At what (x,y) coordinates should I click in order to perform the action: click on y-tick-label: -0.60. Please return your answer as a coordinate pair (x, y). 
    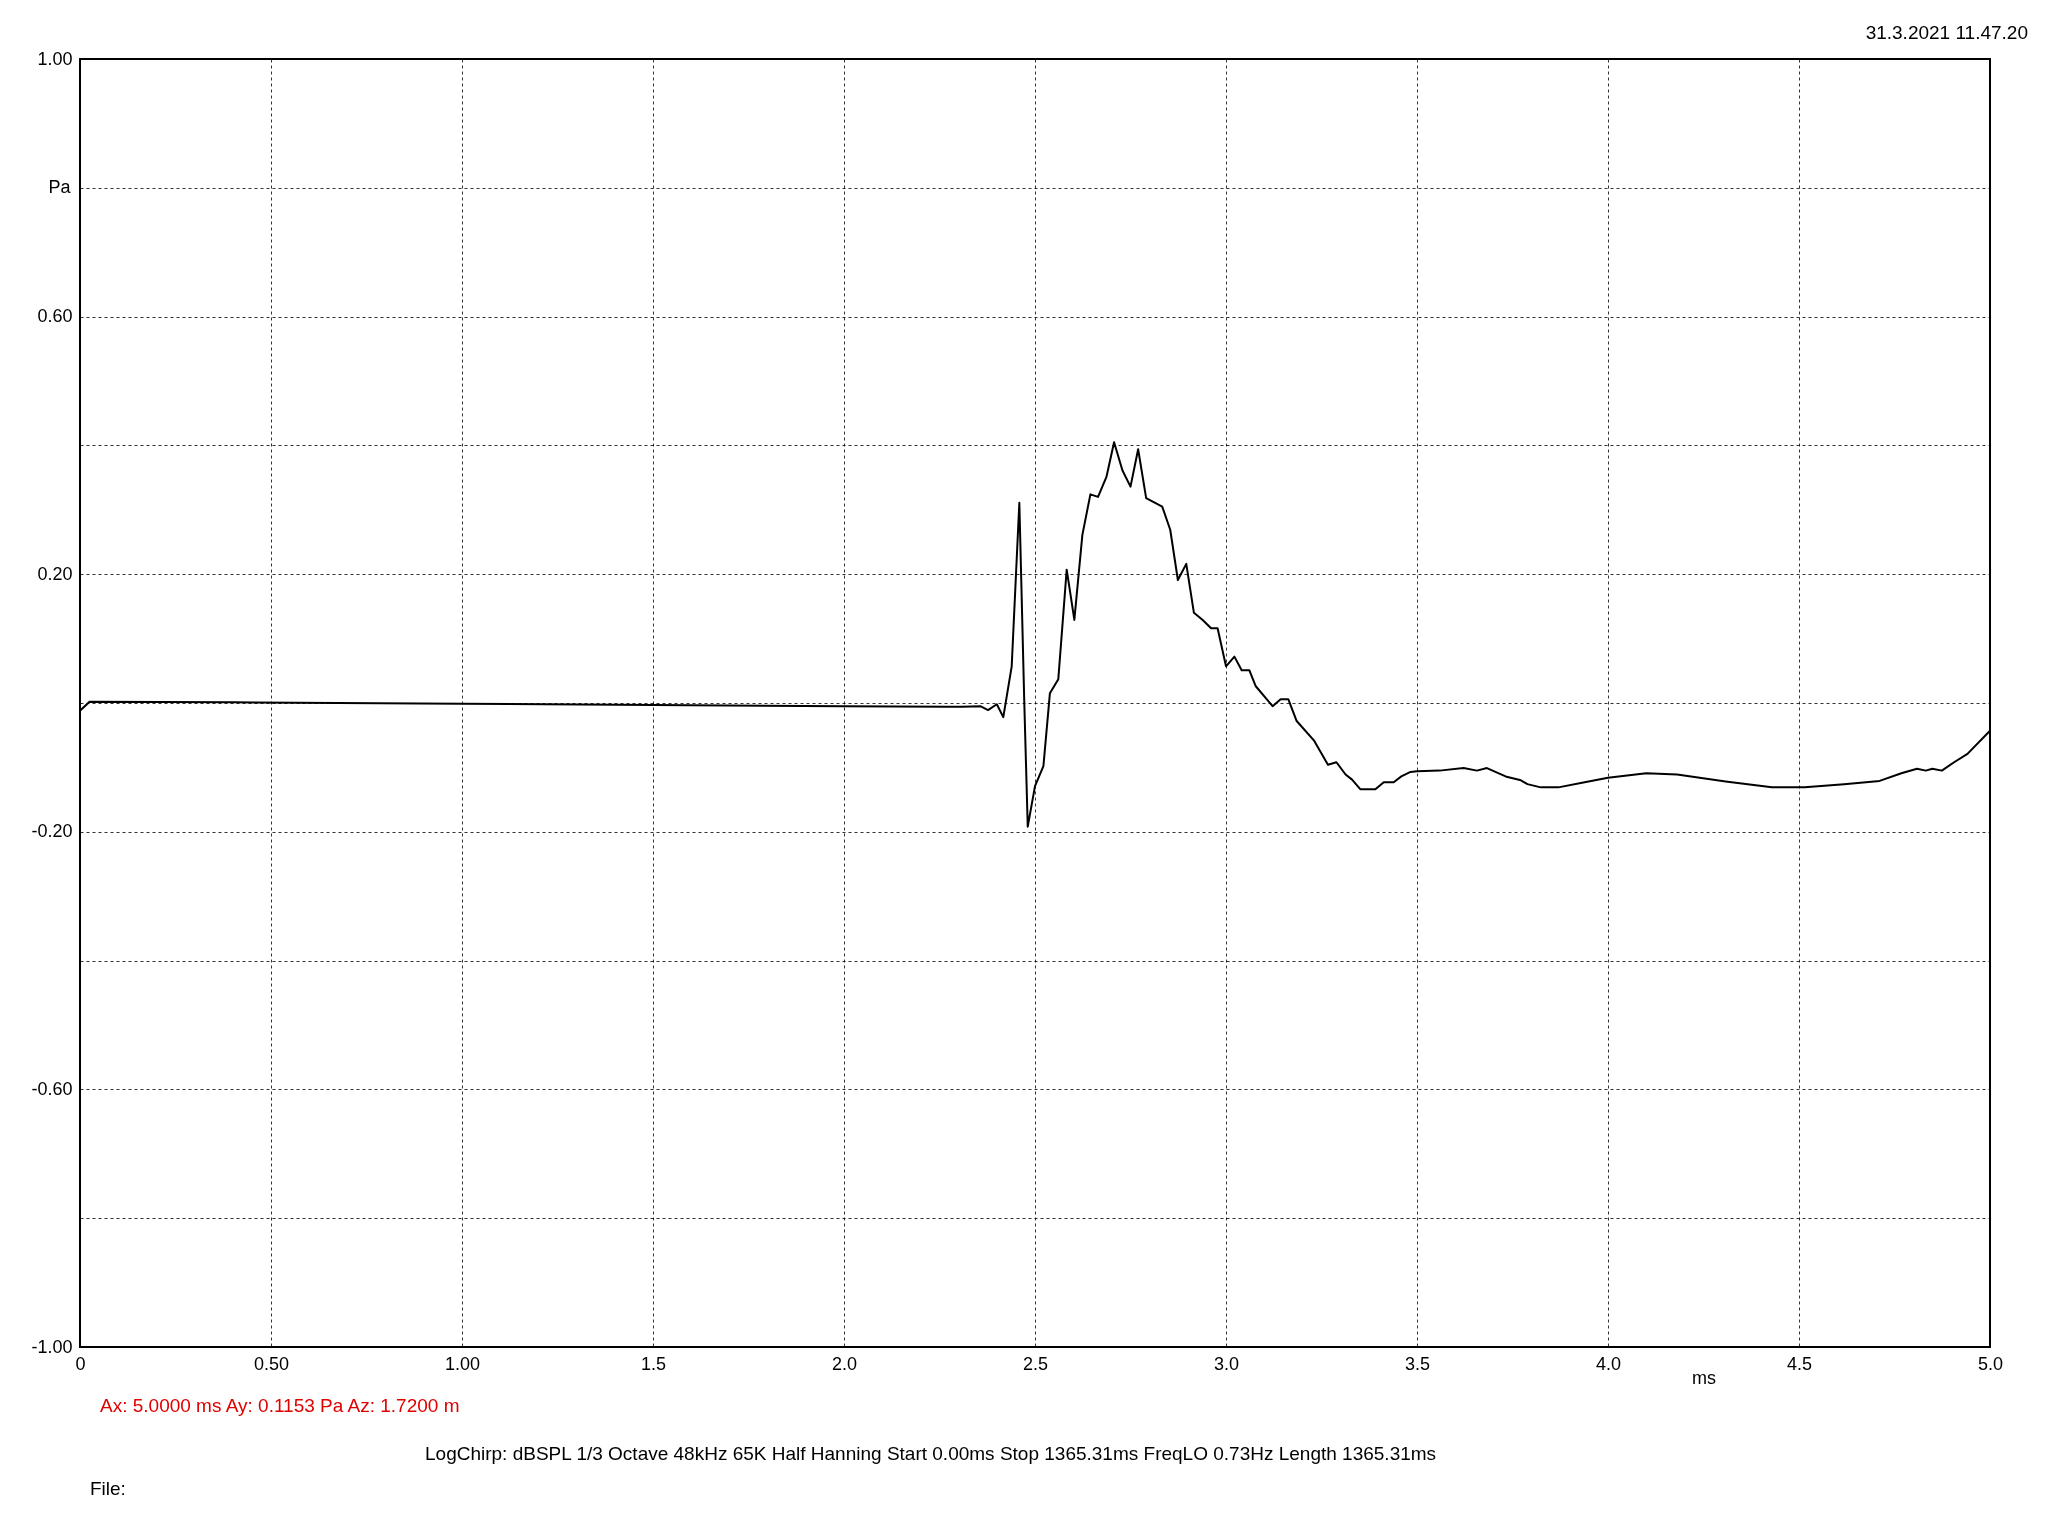
    Looking at the image, I should click on (52, 1088).